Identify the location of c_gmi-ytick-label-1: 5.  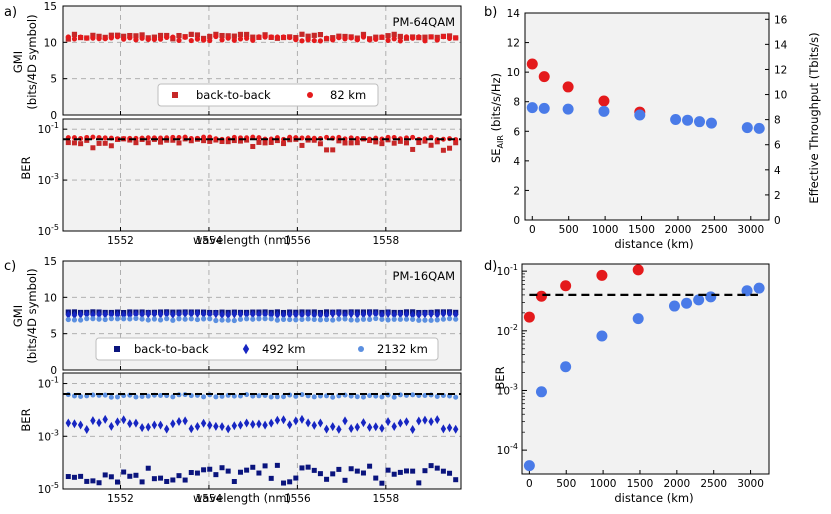
(53, 335).